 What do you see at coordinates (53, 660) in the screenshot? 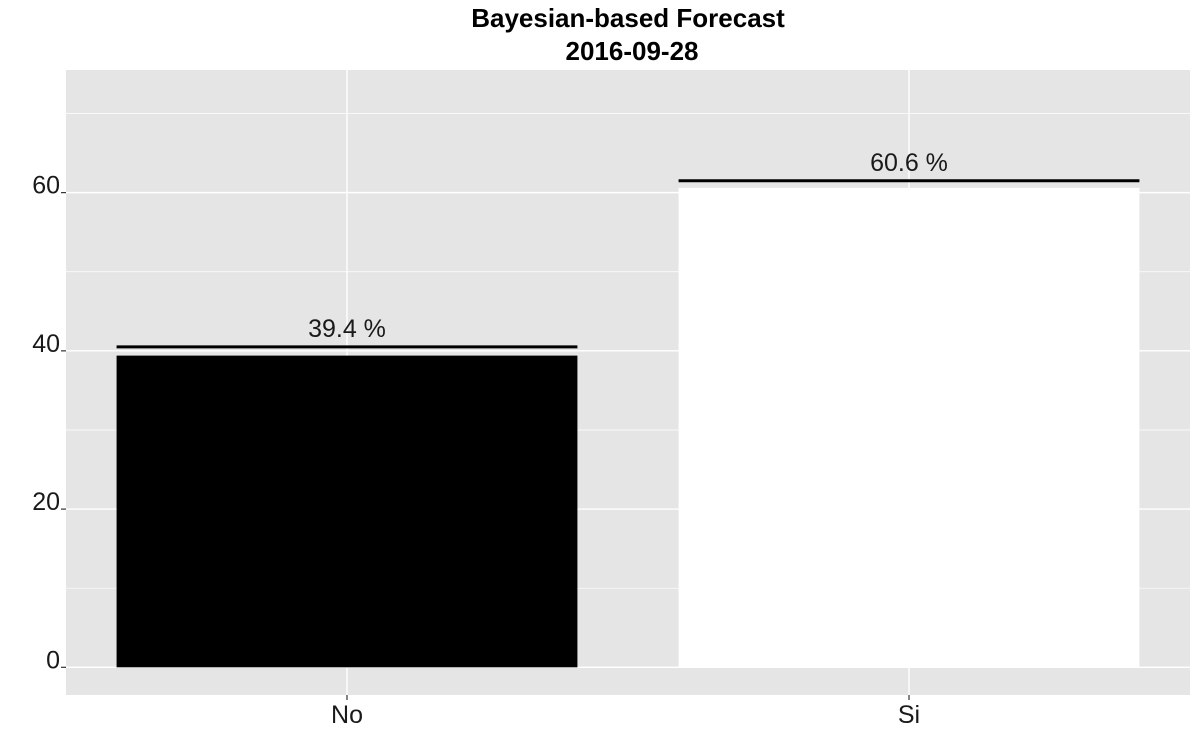
I see `y-tick-label: 0` at bounding box center [53, 660].